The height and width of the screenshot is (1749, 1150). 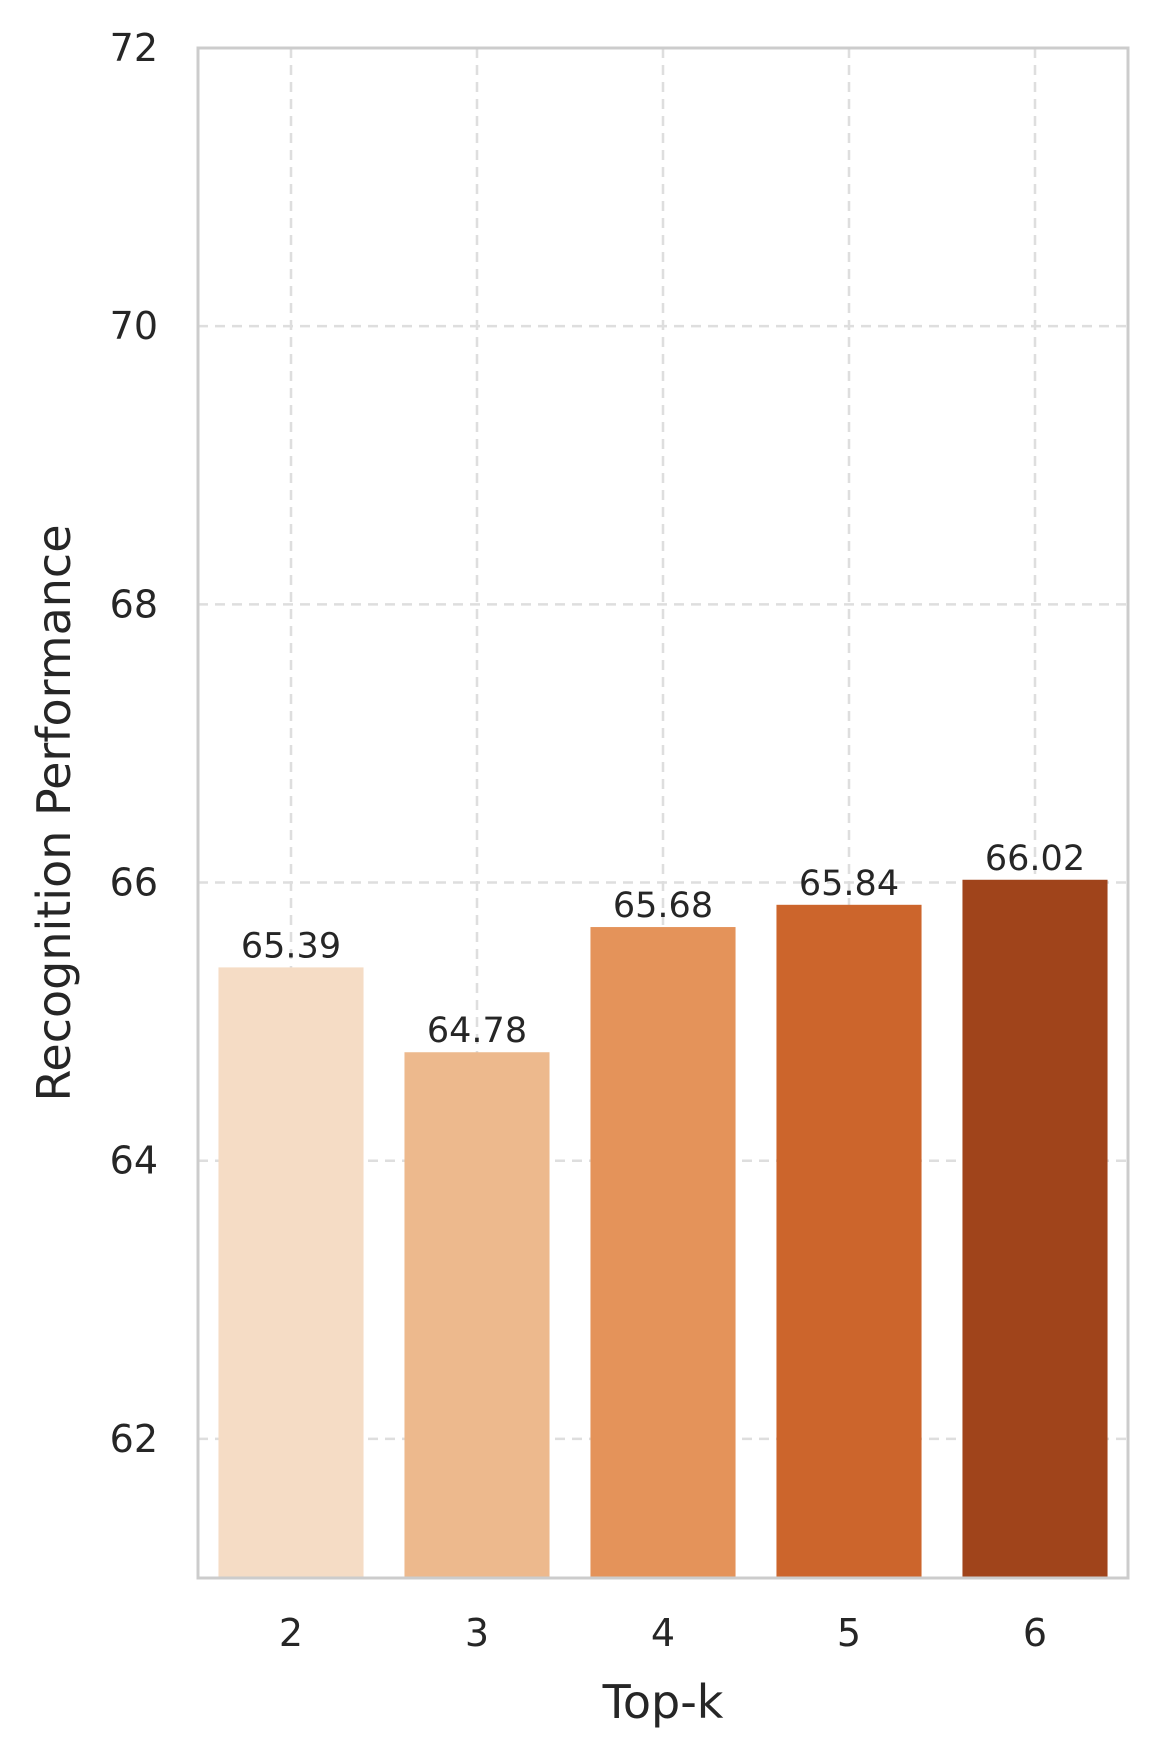 I want to click on value-labels: 65.39 64.78 65.68 65.84 66.02, so click(x=663, y=945).